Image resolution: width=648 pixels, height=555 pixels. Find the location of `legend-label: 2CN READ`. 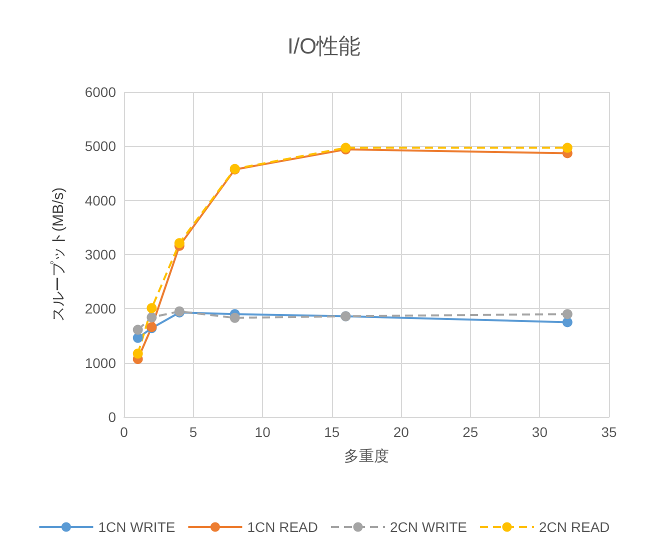

legend-label: 2CN READ is located at coordinates (574, 527).